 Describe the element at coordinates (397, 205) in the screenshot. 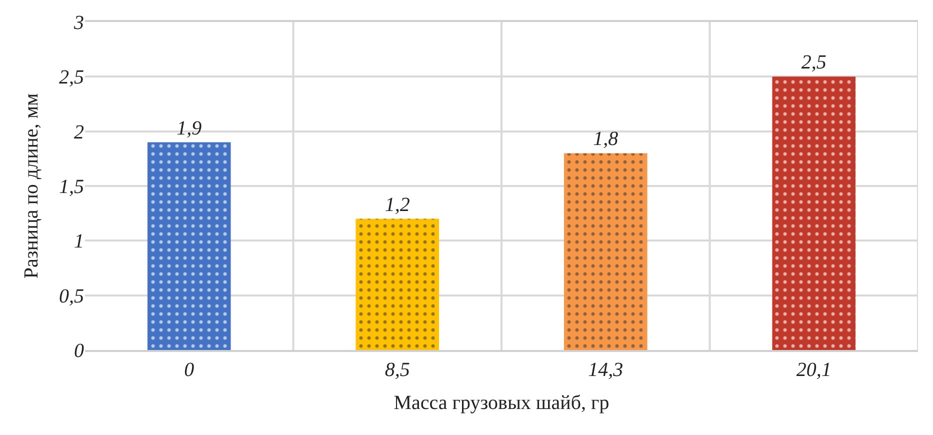

I see `data-label: 1,2` at that location.